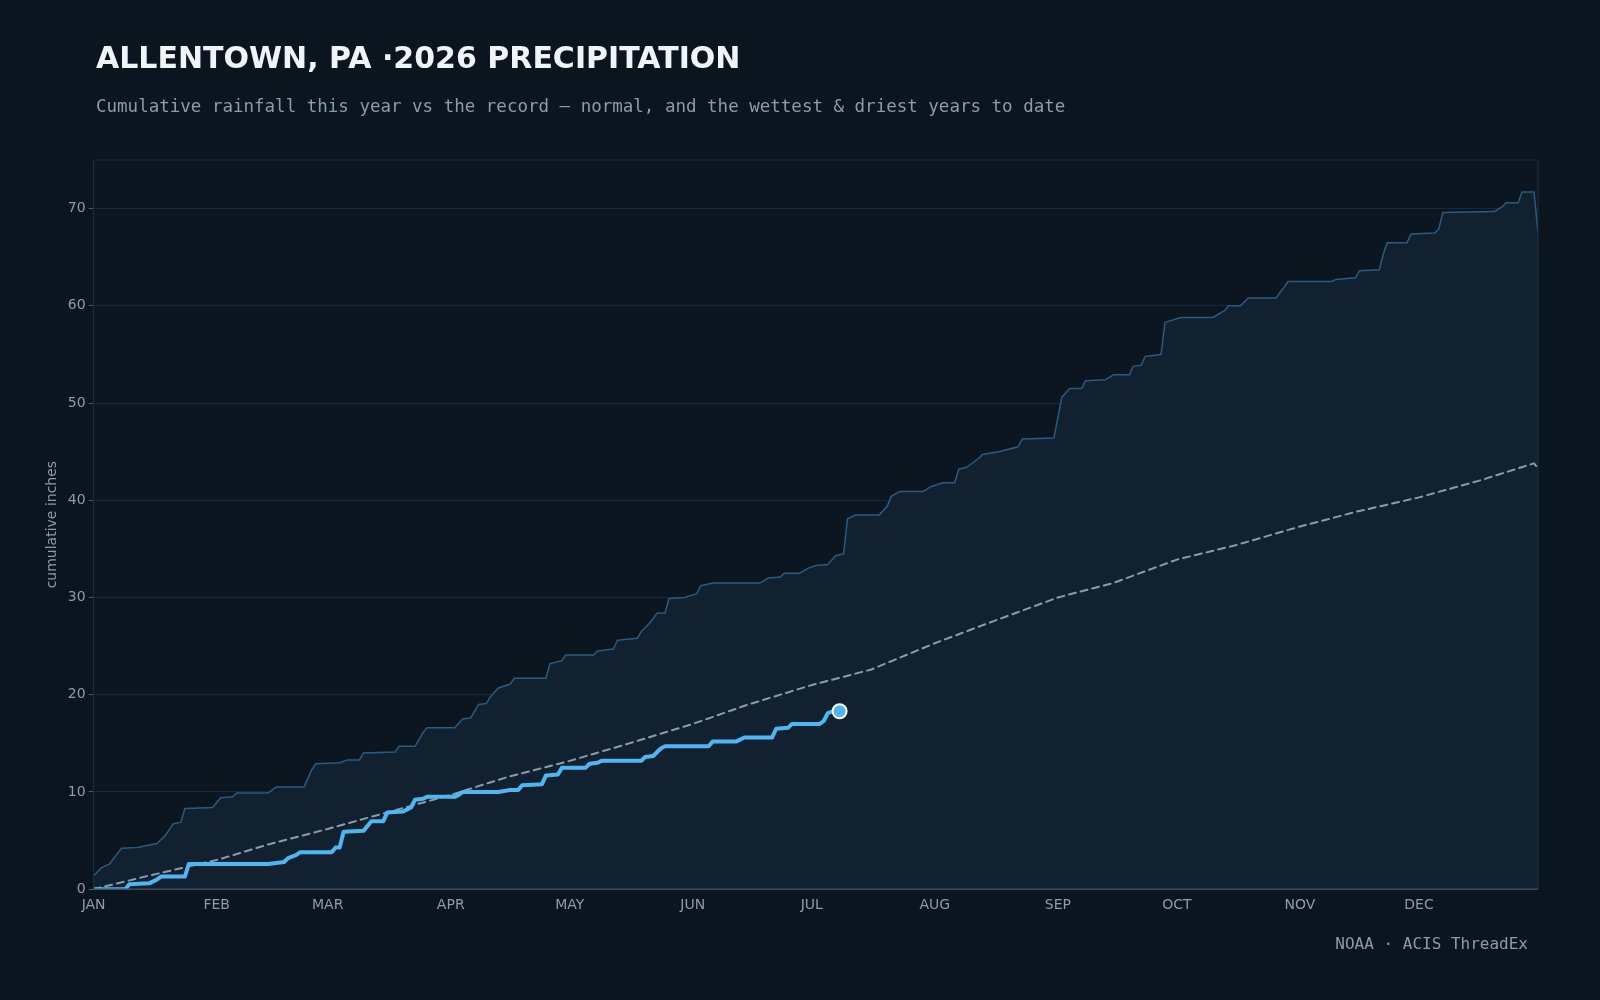 The image size is (1600, 1000). I want to click on x-tick-label: OCT, so click(1177, 904).